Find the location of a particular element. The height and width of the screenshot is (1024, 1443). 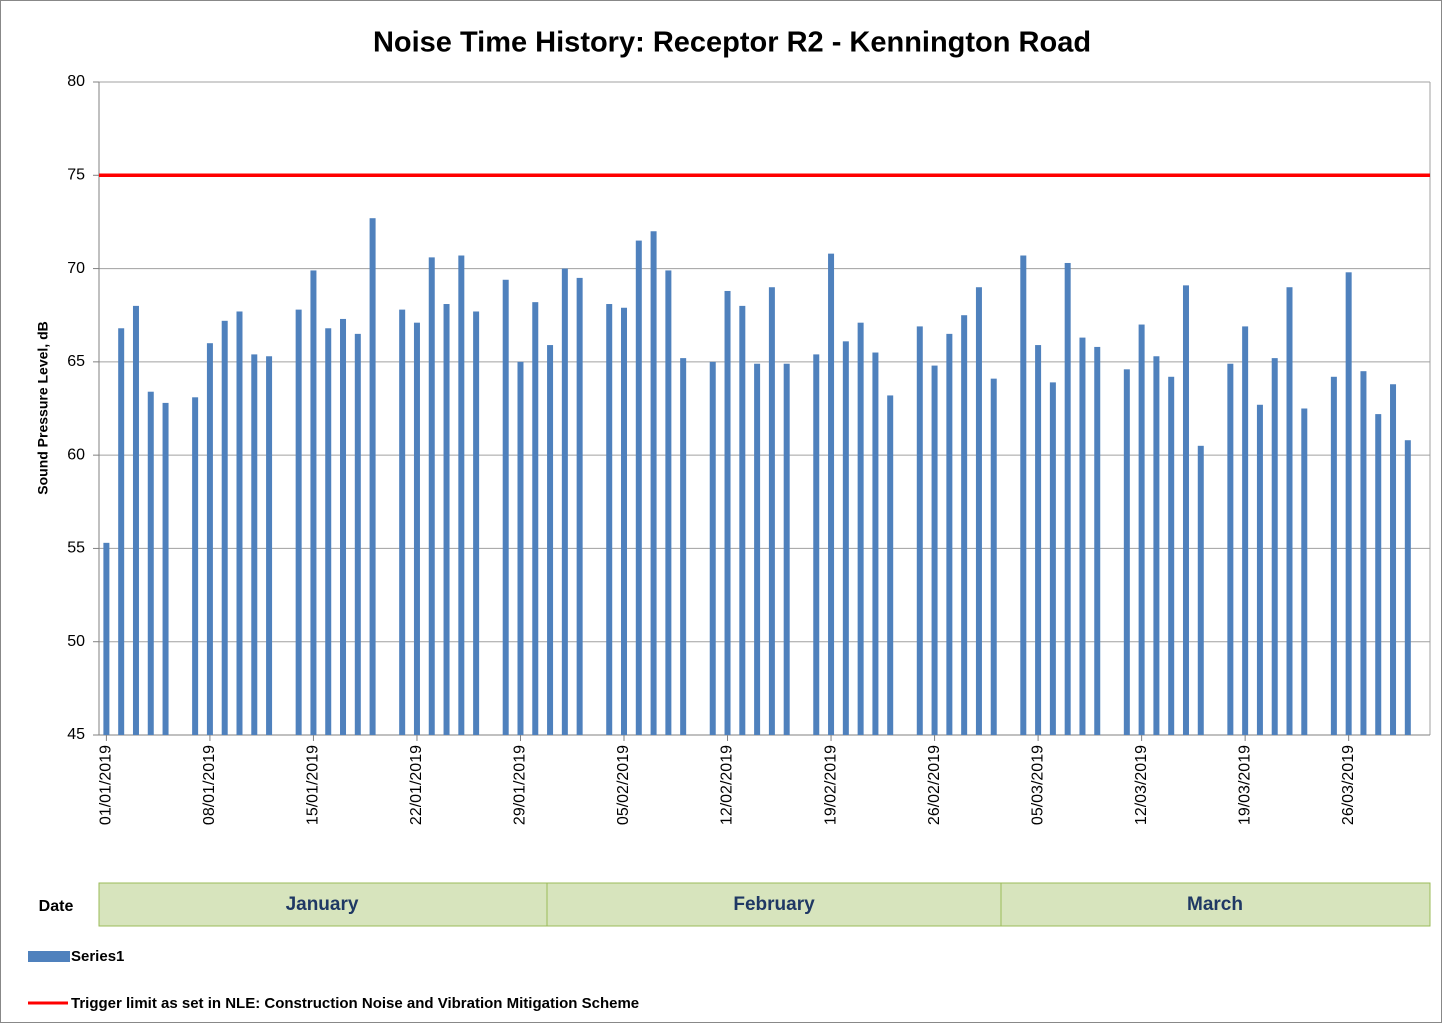

y-tick-label: 75 is located at coordinates (76, 175).